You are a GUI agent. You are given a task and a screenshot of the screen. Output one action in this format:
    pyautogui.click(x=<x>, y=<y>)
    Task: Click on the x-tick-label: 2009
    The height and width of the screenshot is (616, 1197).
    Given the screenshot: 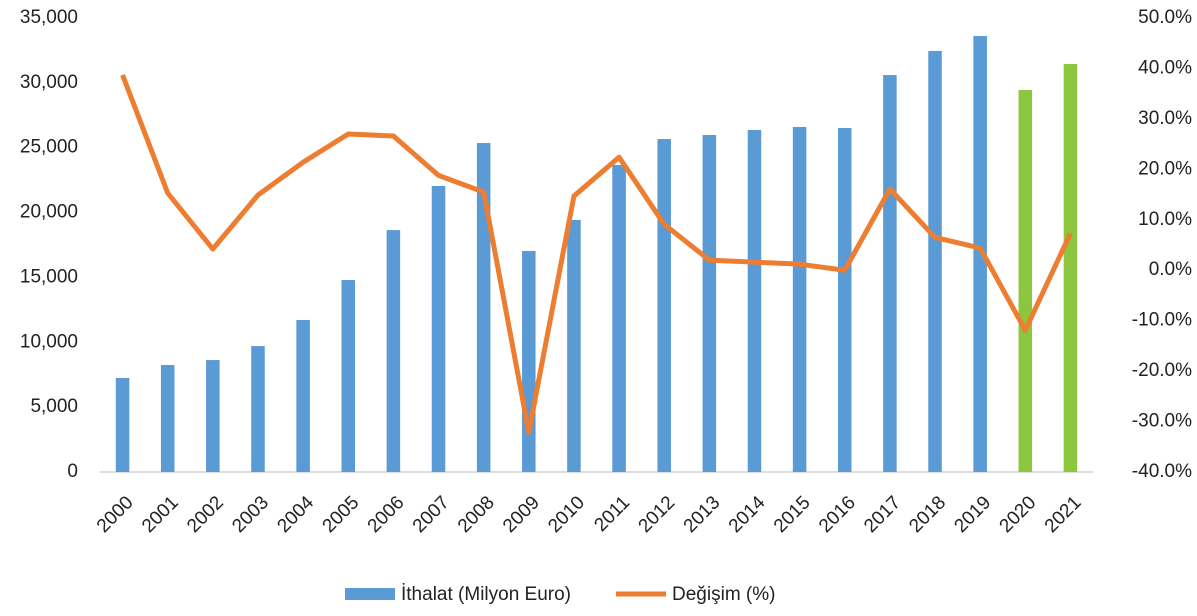 What is the action you would take?
    pyautogui.click(x=521, y=514)
    